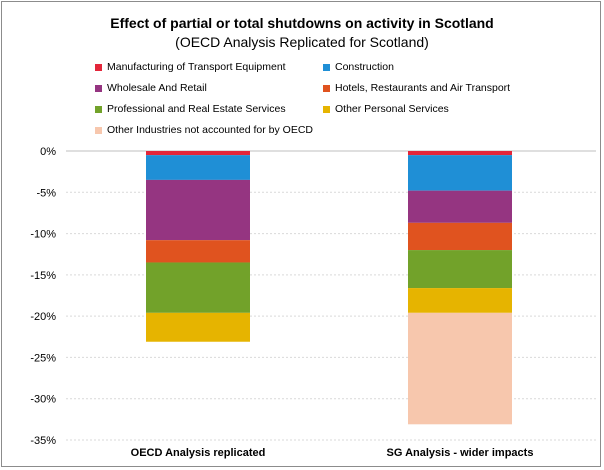  Describe the element at coordinates (392, 109) in the screenshot. I see `legend-label: Other Personal Services` at that location.